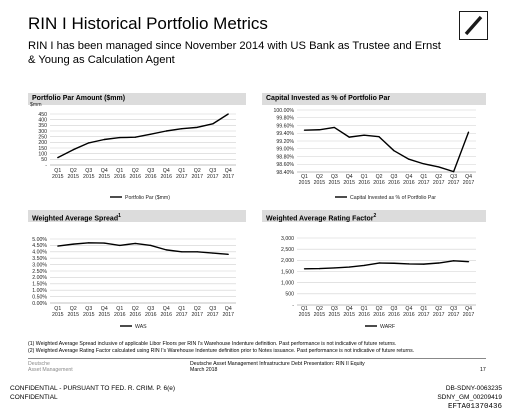  What do you see at coordinates (349, 177) in the screenshot?
I see `cap-x-tick-quarter: Q4` at bounding box center [349, 177].